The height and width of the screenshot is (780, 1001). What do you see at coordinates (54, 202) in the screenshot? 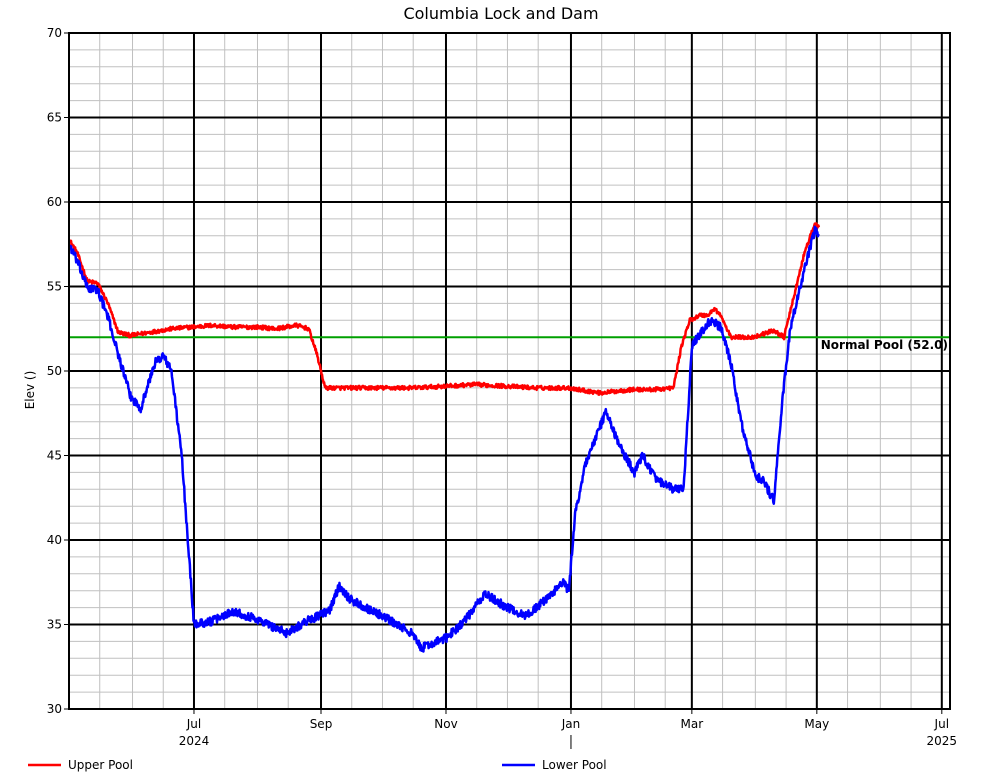
I see `y-tick-label: 60` at bounding box center [54, 202].